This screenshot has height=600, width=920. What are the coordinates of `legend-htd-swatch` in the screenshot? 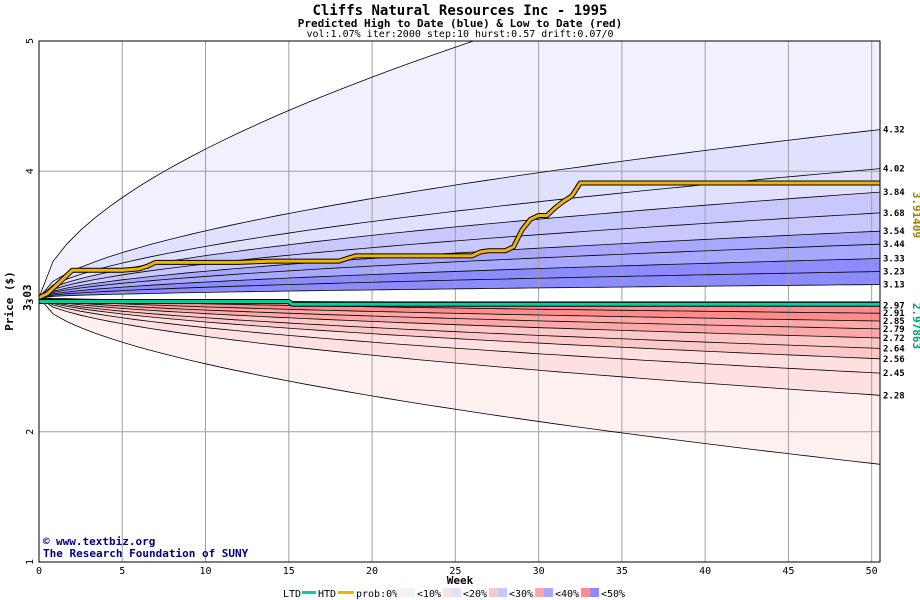 It's located at (346, 592).